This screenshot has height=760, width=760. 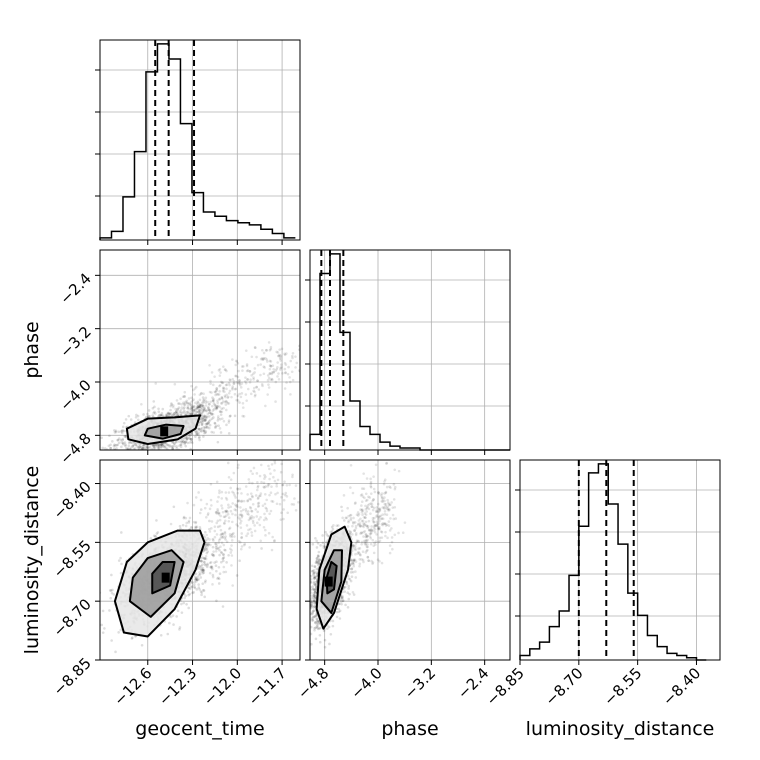 What do you see at coordinates (222, 686) in the screenshot?
I see `x-tick-label: −12.0` at bounding box center [222, 686].